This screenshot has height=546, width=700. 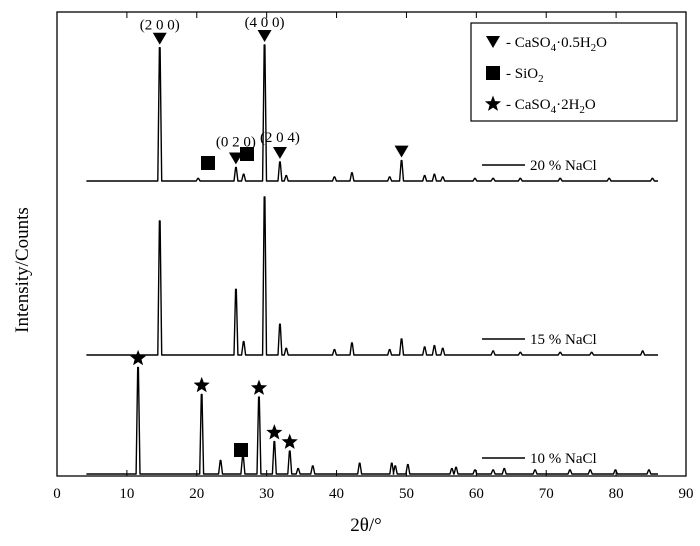 I want to click on x-tick-label: 10, so click(x=126, y=494).